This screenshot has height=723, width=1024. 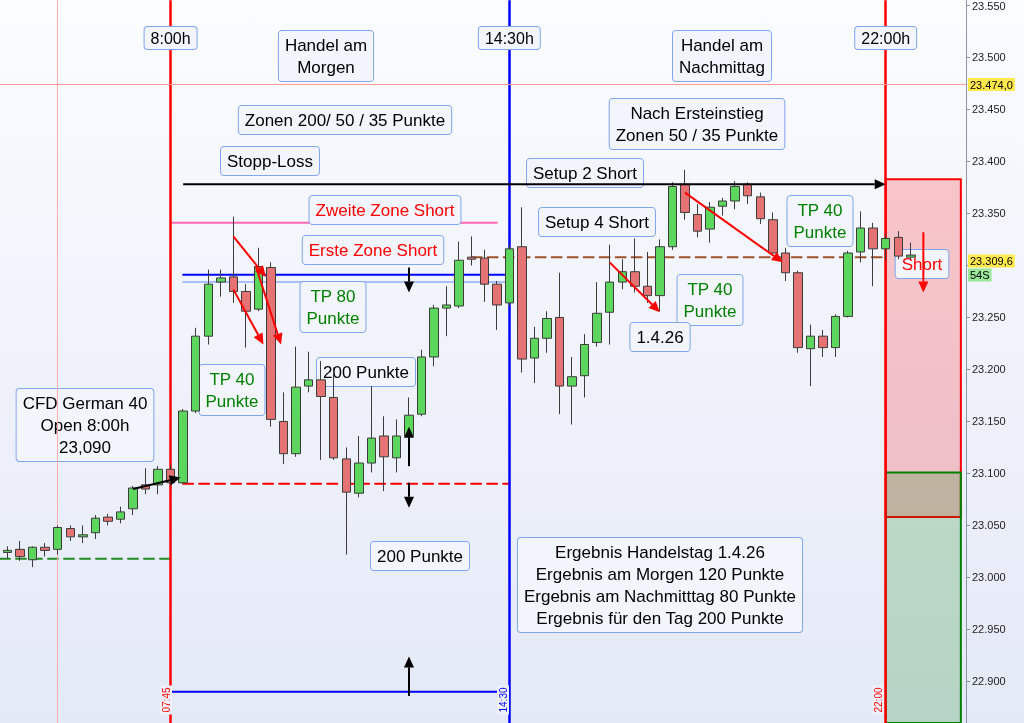 I want to click on annotation: CFD German 40 Open 8:00h 23,090, so click(x=85, y=425).